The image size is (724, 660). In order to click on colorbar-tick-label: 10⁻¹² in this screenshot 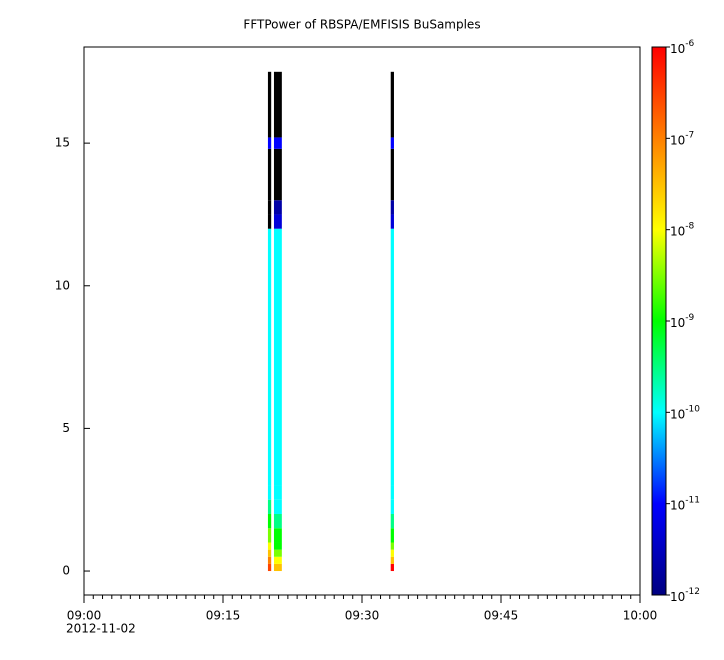, I will do `click(685, 595)`.